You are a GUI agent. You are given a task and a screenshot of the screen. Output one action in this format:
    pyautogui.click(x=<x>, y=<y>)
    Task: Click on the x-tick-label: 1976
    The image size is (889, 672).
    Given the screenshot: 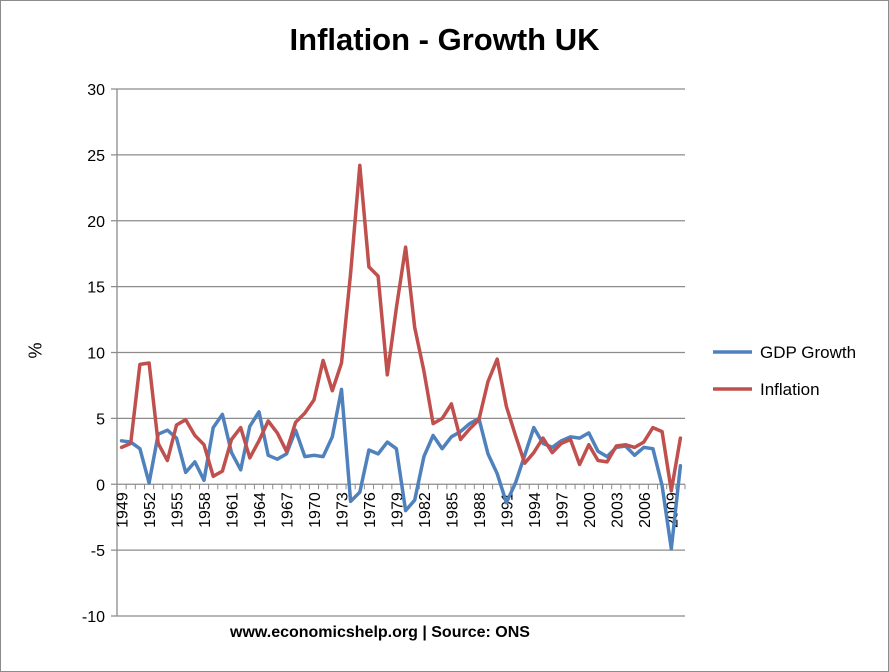 What is the action you would take?
    pyautogui.click(x=370, y=510)
    